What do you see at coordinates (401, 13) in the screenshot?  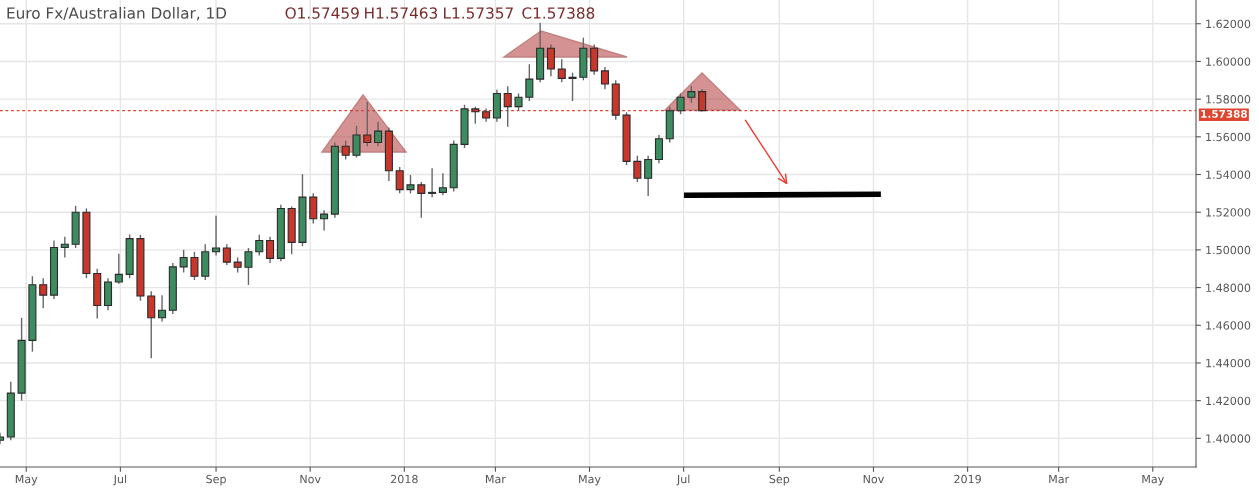 I see `annotation: H1.57463` at bounding box center [401, 13].